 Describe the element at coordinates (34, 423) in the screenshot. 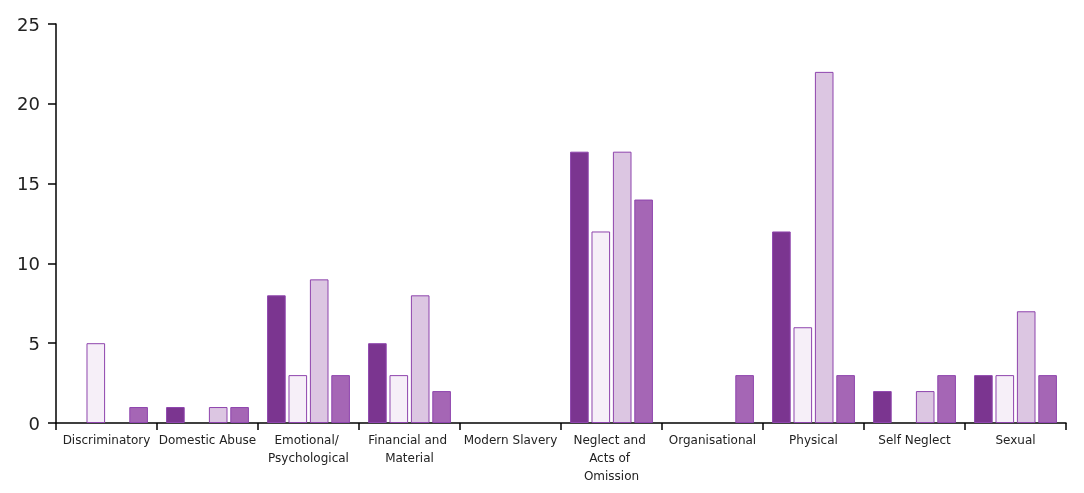

I see `y-tick-label: 0` at that location.